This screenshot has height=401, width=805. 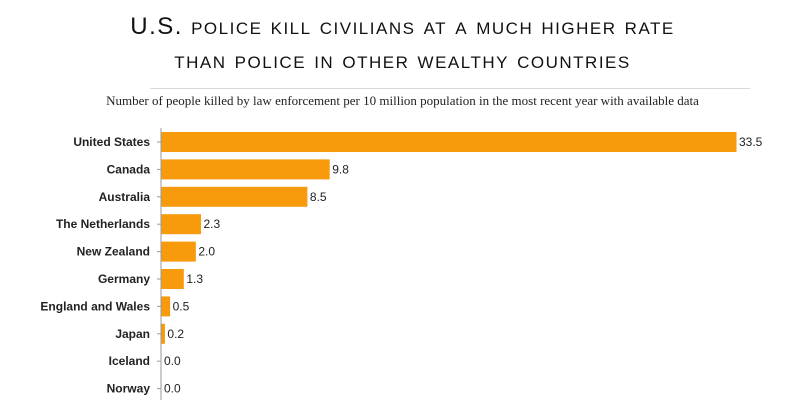 I want to click on category-label: Australia, so click(x=125, y=197).